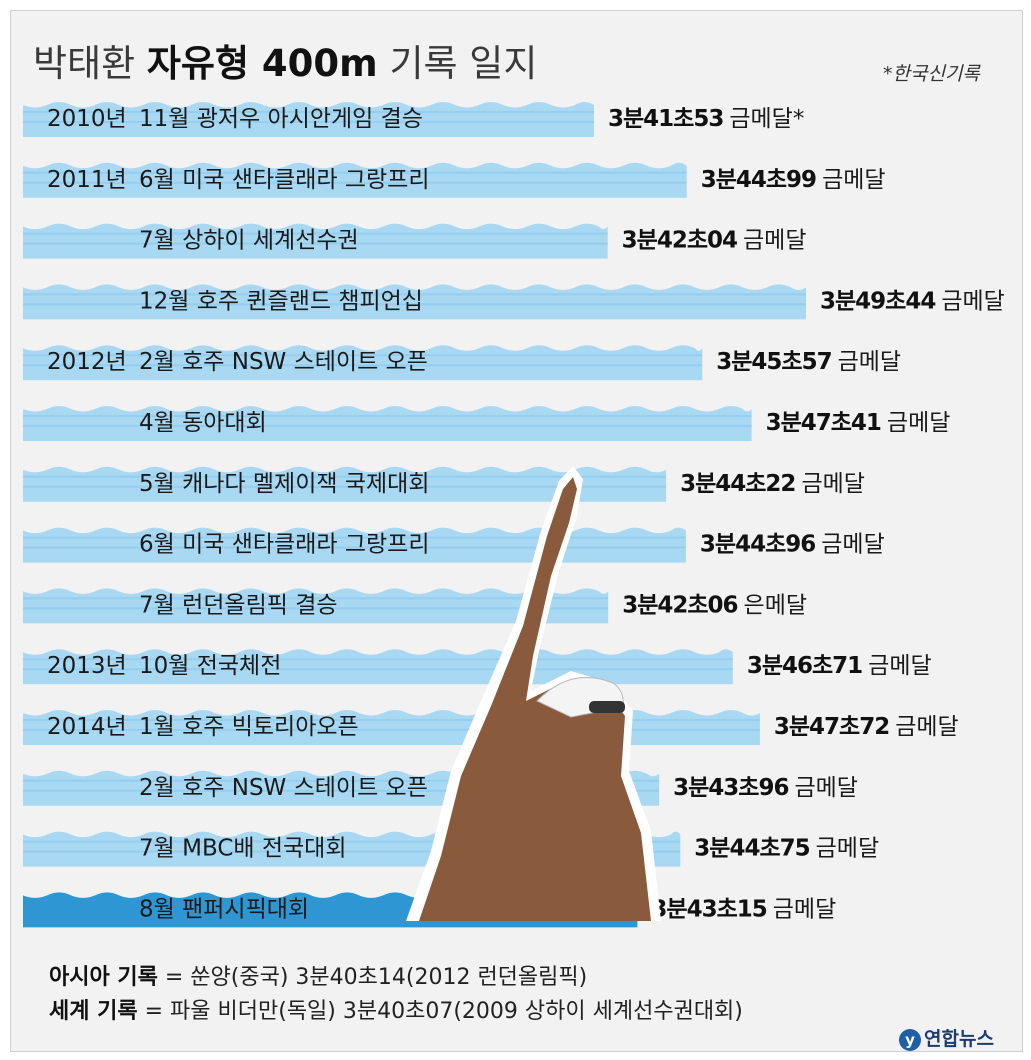  Describe the element at coordinates (87, 362) in the screenshot. I see `year-label: 2012년` at that location.